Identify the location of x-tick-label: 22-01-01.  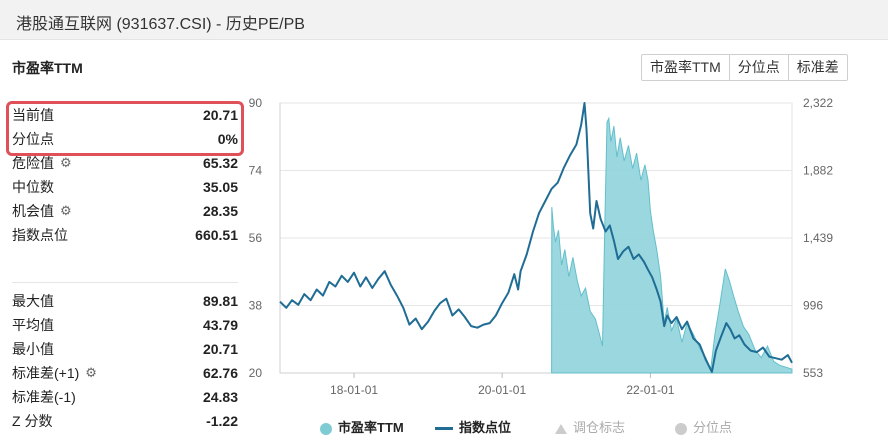
(650, 390).